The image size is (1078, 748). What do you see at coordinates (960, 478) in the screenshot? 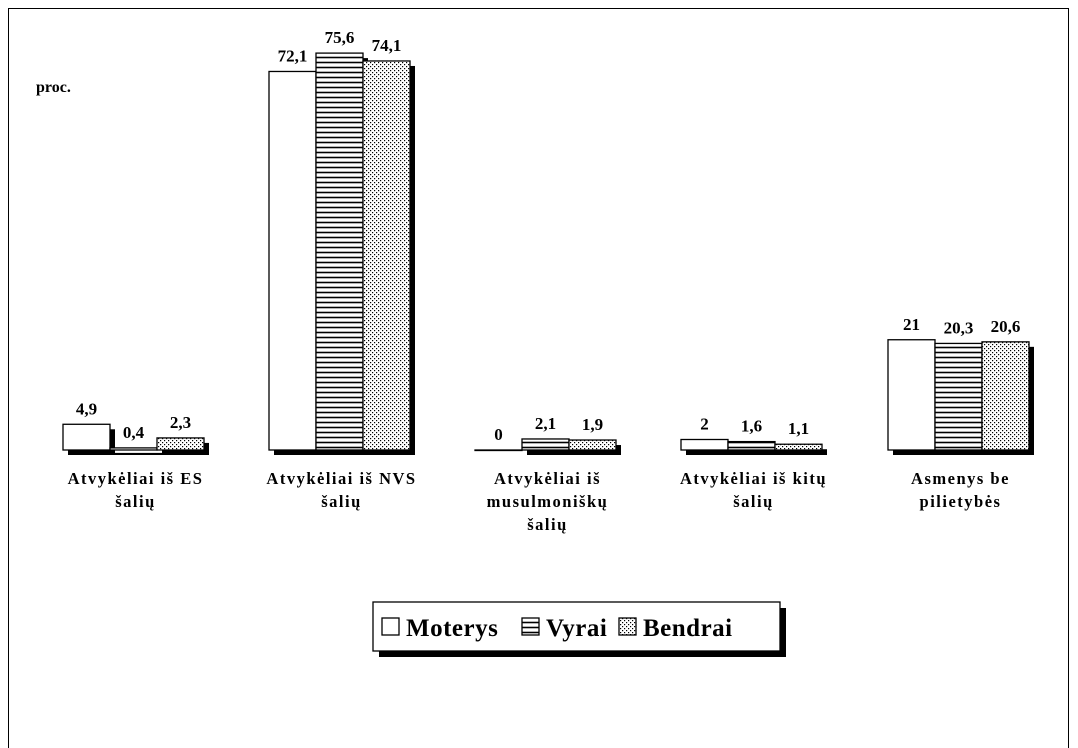
I see `category-label-4-line-0: Asmenys be` at bounding box center [960, 478].